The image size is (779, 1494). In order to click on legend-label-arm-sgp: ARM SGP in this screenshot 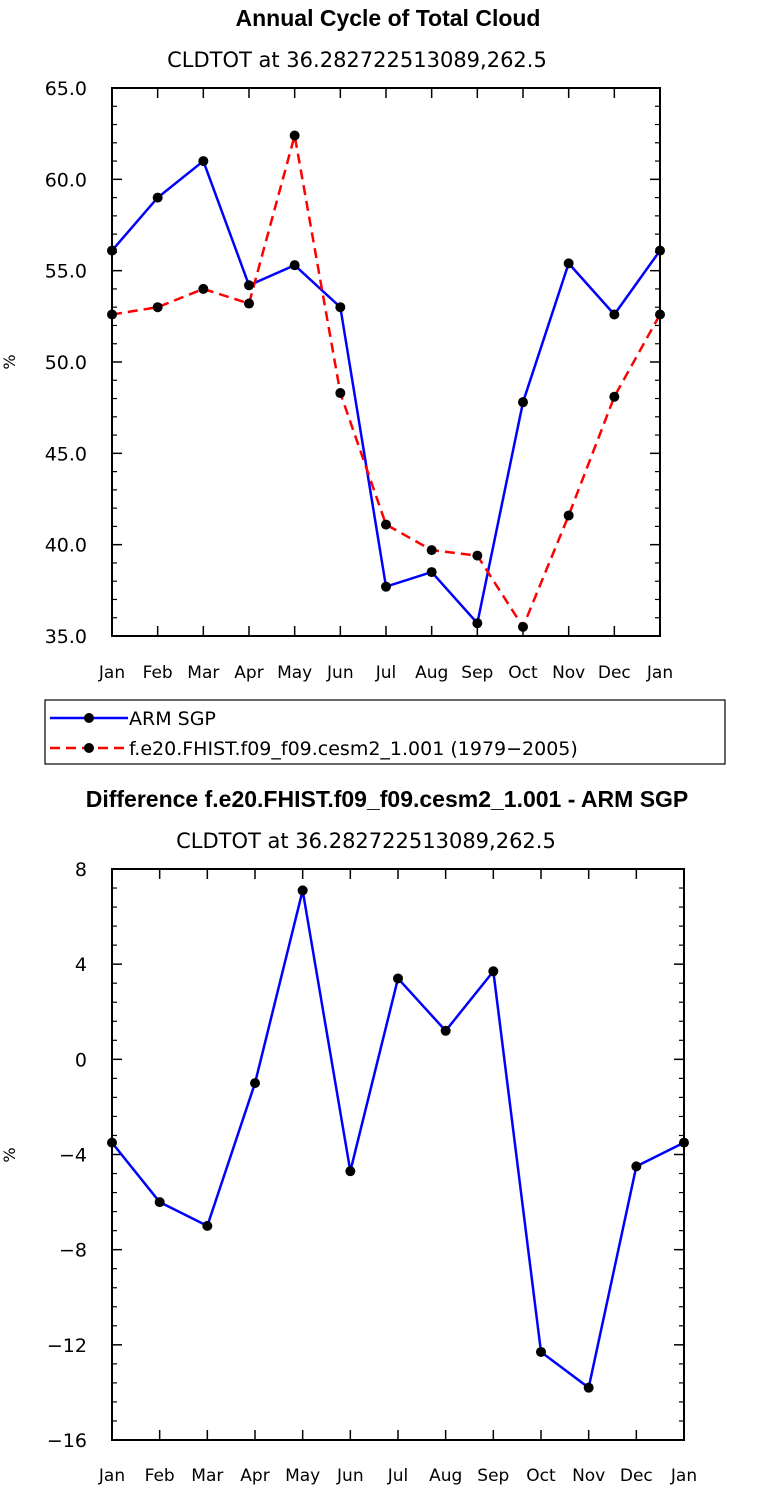, I will do `click(172, 719)`.